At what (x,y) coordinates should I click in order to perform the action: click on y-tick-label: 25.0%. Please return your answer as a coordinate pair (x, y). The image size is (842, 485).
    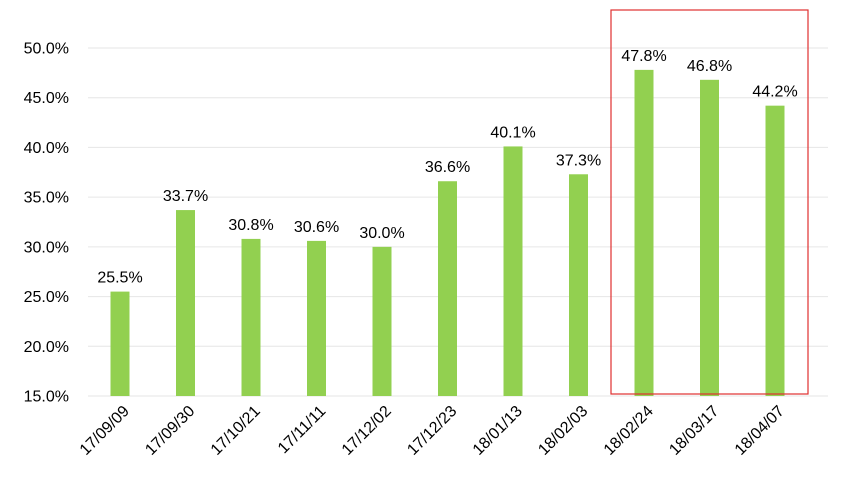
    Looking at the image, I should click on (46, 297).